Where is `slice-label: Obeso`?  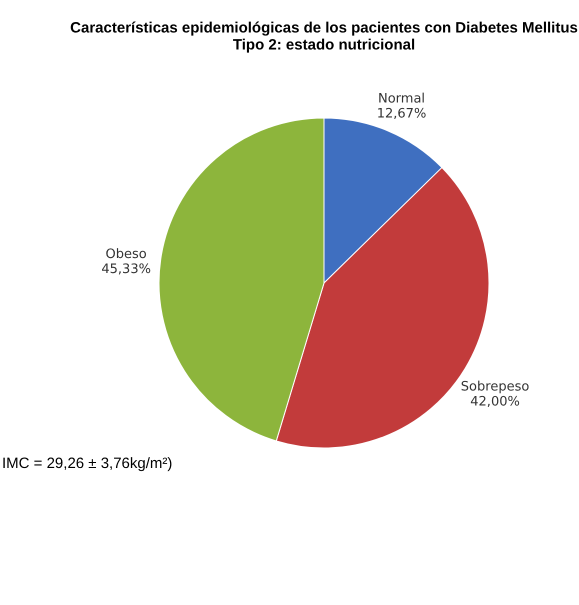
slice-label: Obeso is located at coordinates (126, 254).